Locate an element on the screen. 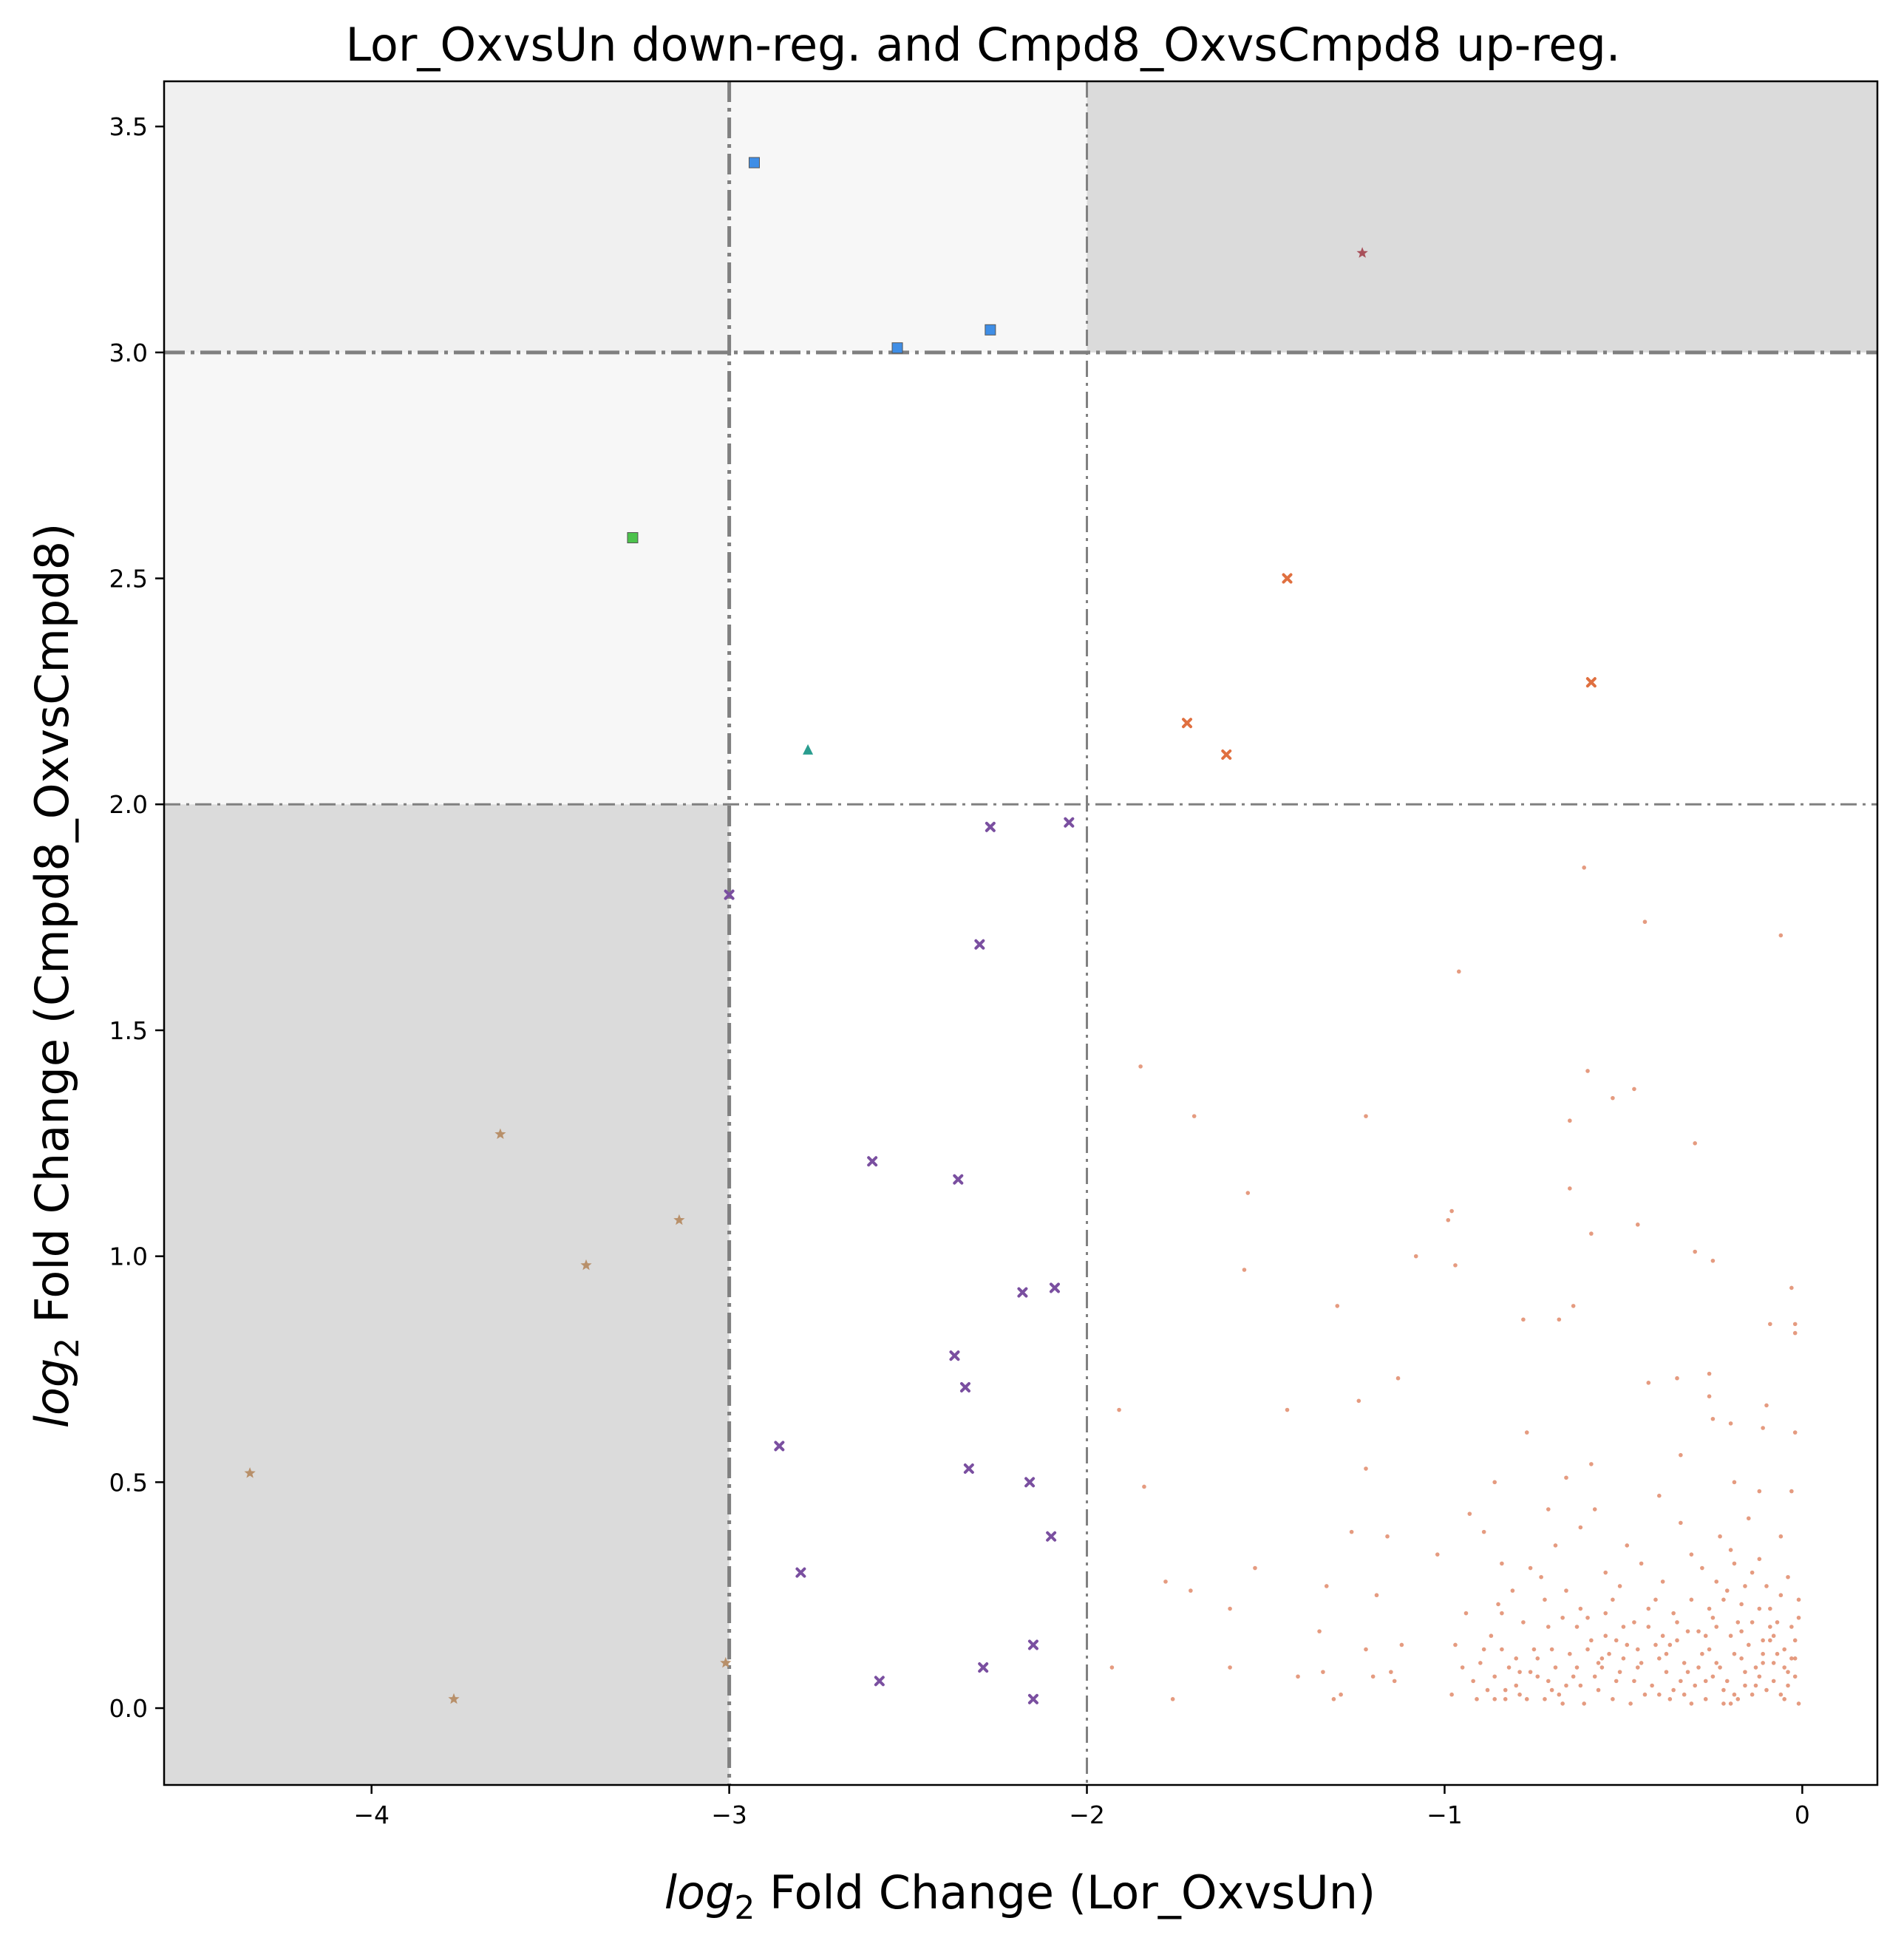 This screenshot has height=1935, width=1904. y-tick-label-1: 0.5 is located at coordinates (128, 1482).